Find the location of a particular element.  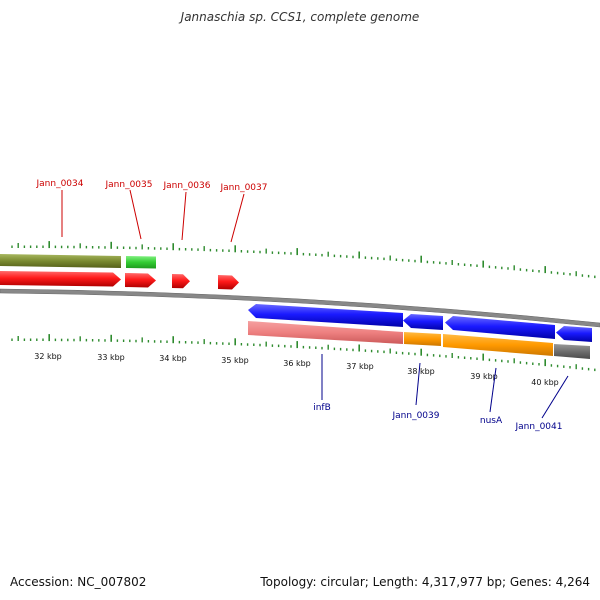

scale-label-36kbp: 36 kbp is located at coordinates (297, 363).